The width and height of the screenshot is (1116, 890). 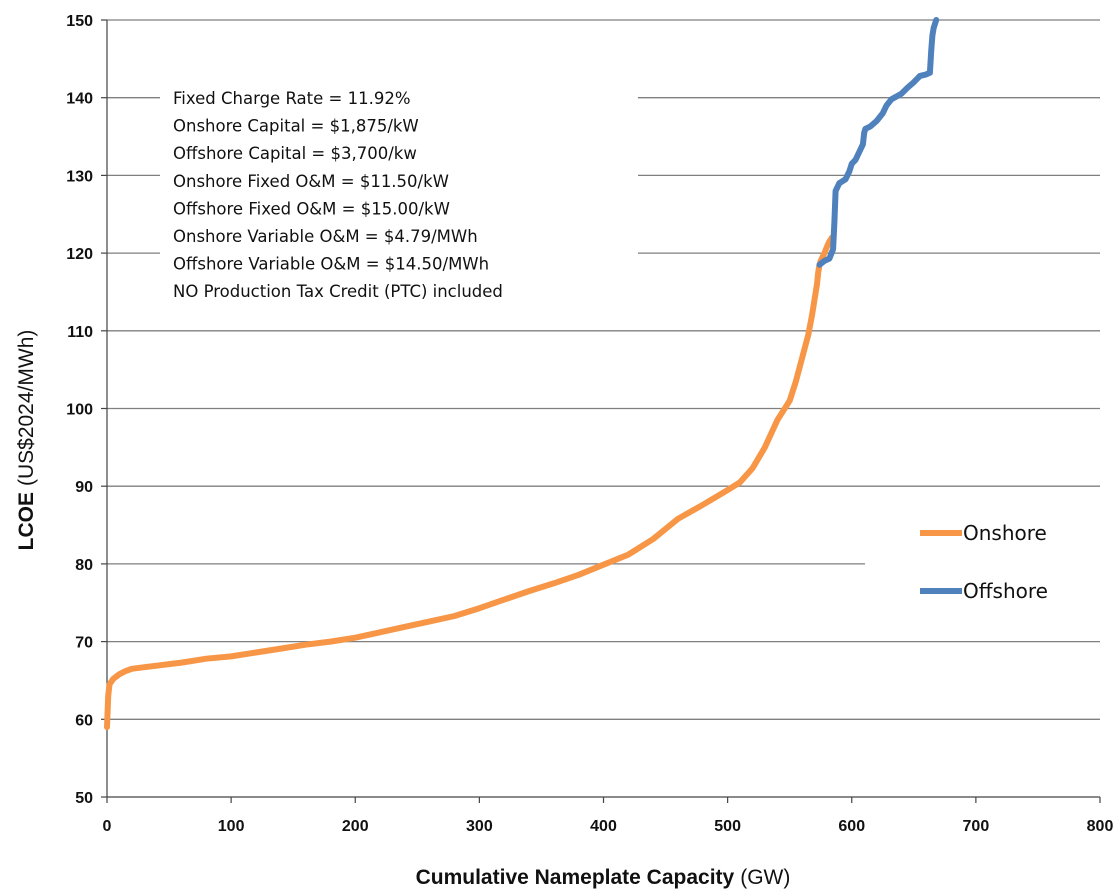 I want to click on y-tick-label: 90, so click(x=84, y=487).